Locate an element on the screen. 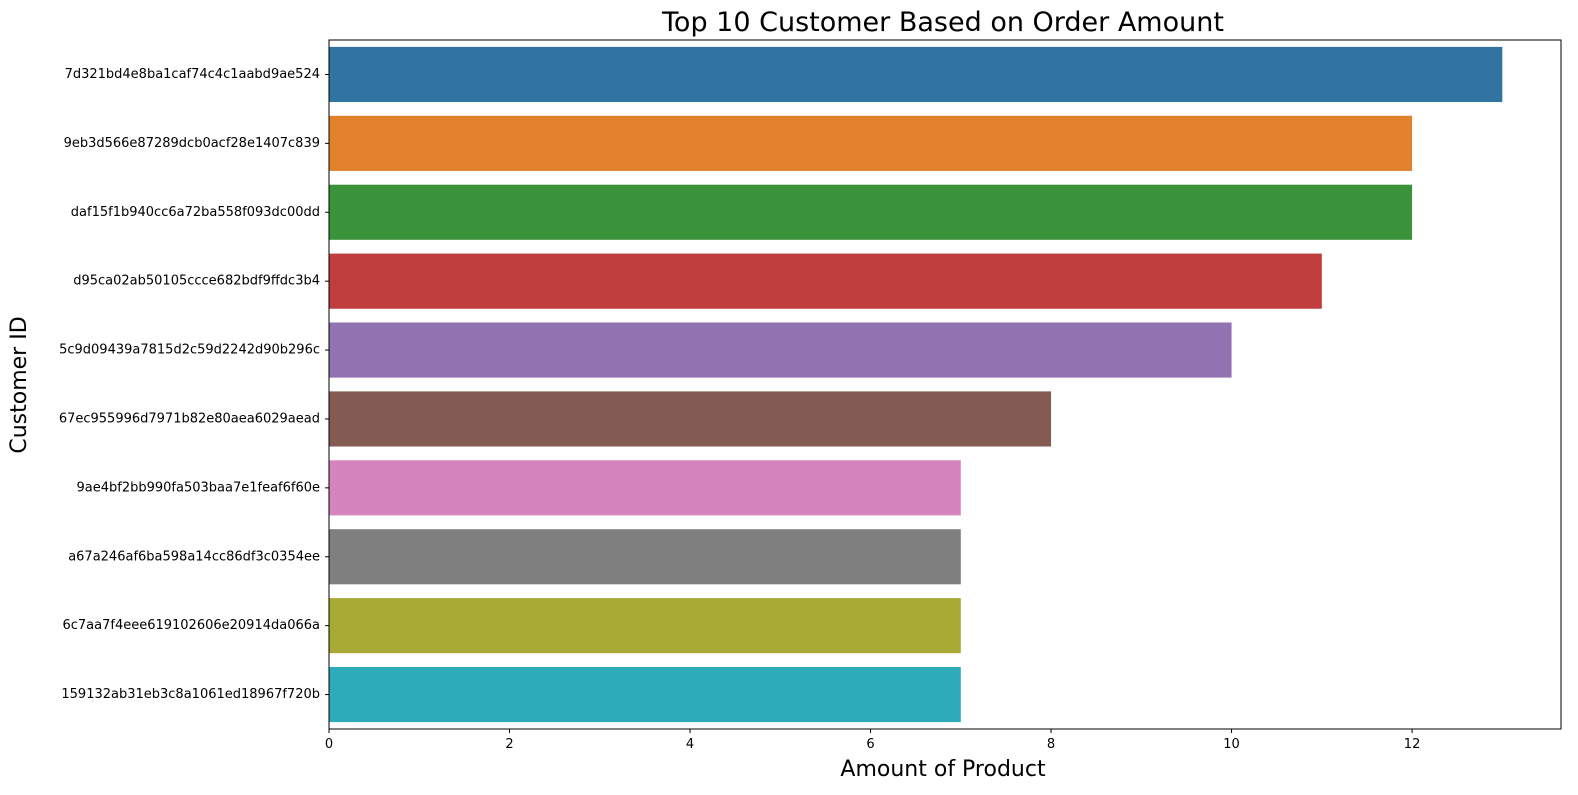 This screenshot has height=795, width=1578. x-axis-ticks: 0 2 4 6 8 10 12 is located at coordinates (872, 740).